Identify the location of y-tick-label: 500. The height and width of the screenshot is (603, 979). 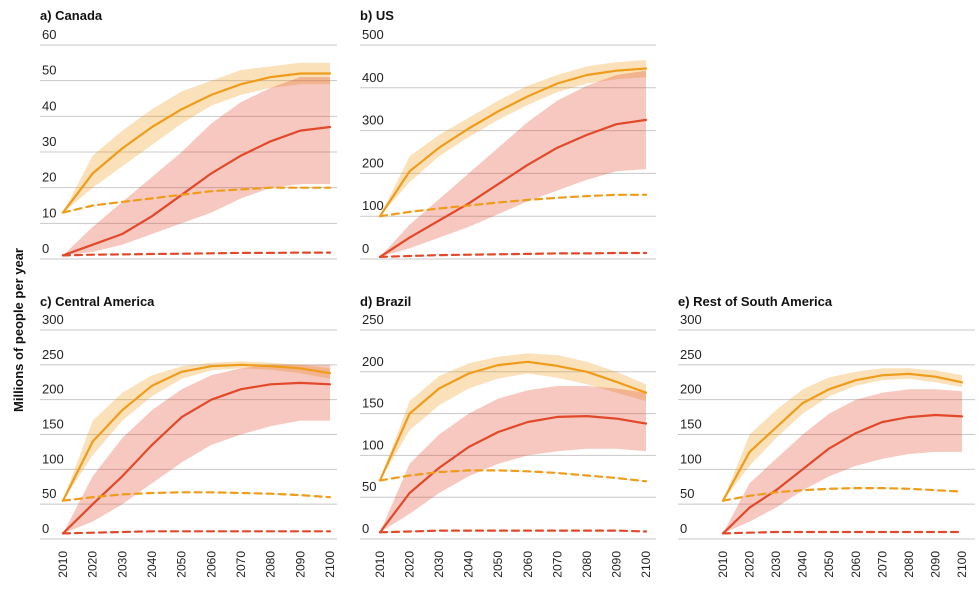
(373, 34).